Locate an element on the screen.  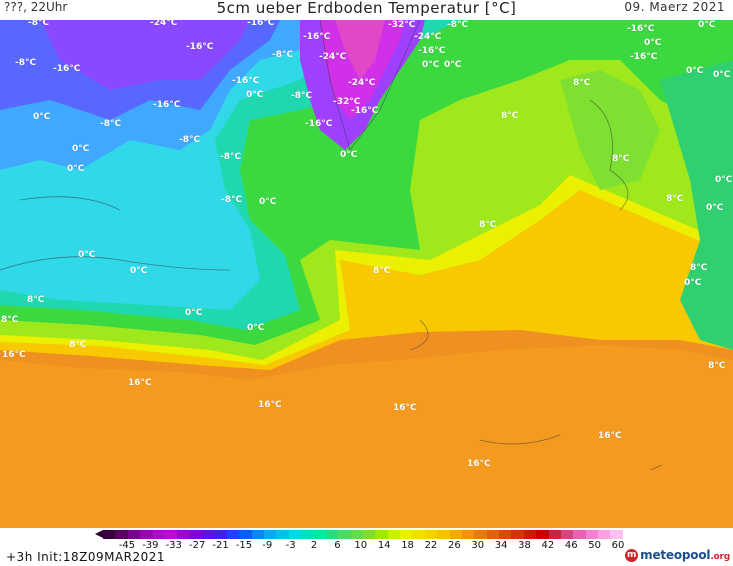
colorbar-tick-label: 26 is located at coordinates (454, 545).